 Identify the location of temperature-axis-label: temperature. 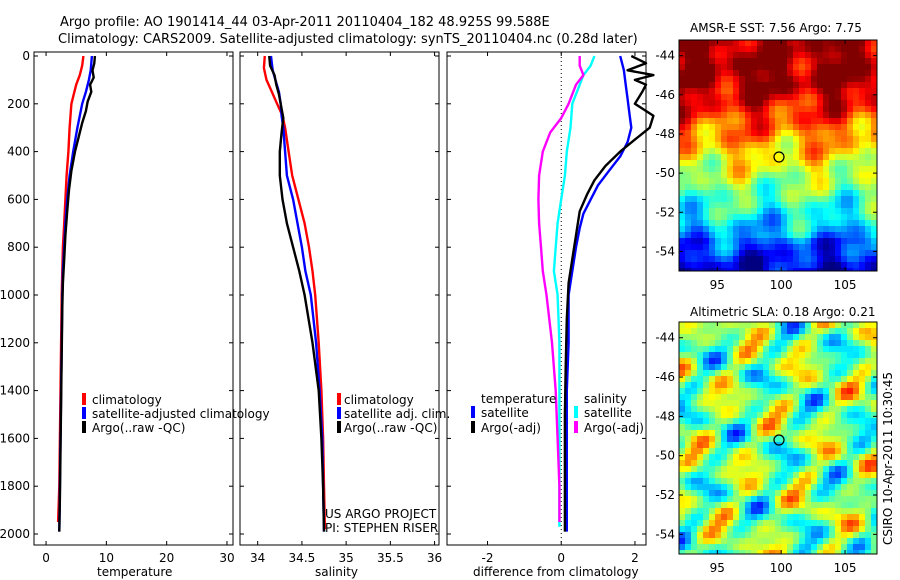
(134, 572).